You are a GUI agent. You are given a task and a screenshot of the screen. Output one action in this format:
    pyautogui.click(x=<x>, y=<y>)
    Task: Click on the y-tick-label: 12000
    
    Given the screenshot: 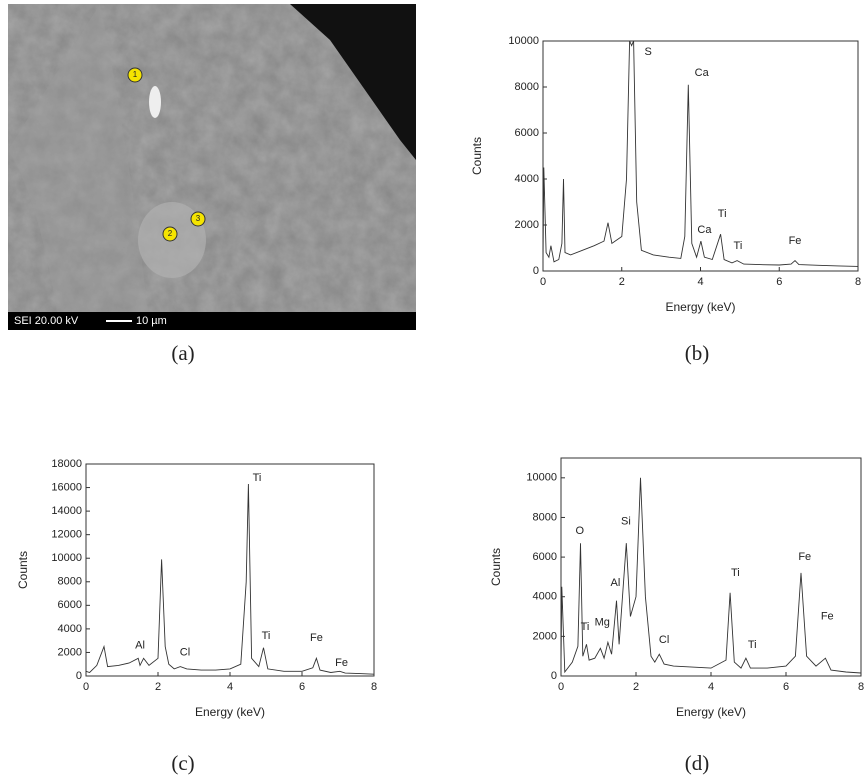 What is the action you would take?
    pyautogui.click(x=66, y=535)
    